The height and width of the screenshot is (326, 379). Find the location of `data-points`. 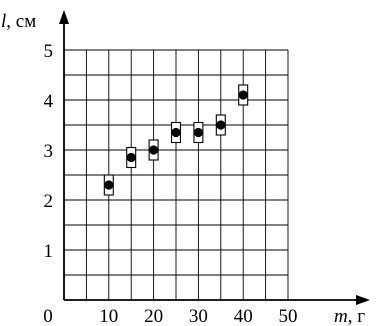

data-points is located at coordinates (176, 140).